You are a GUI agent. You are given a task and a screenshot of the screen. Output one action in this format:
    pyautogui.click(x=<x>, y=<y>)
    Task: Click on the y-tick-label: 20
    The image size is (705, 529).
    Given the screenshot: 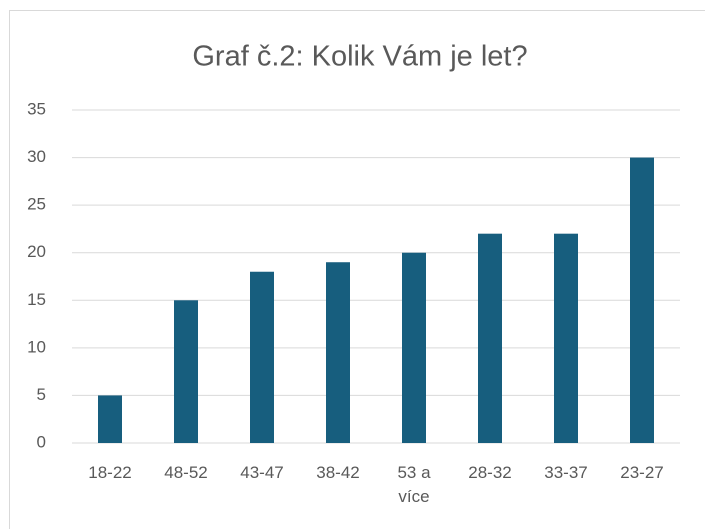 What is the action you would take?
    pyautogui.click(x=36, y=251)
    